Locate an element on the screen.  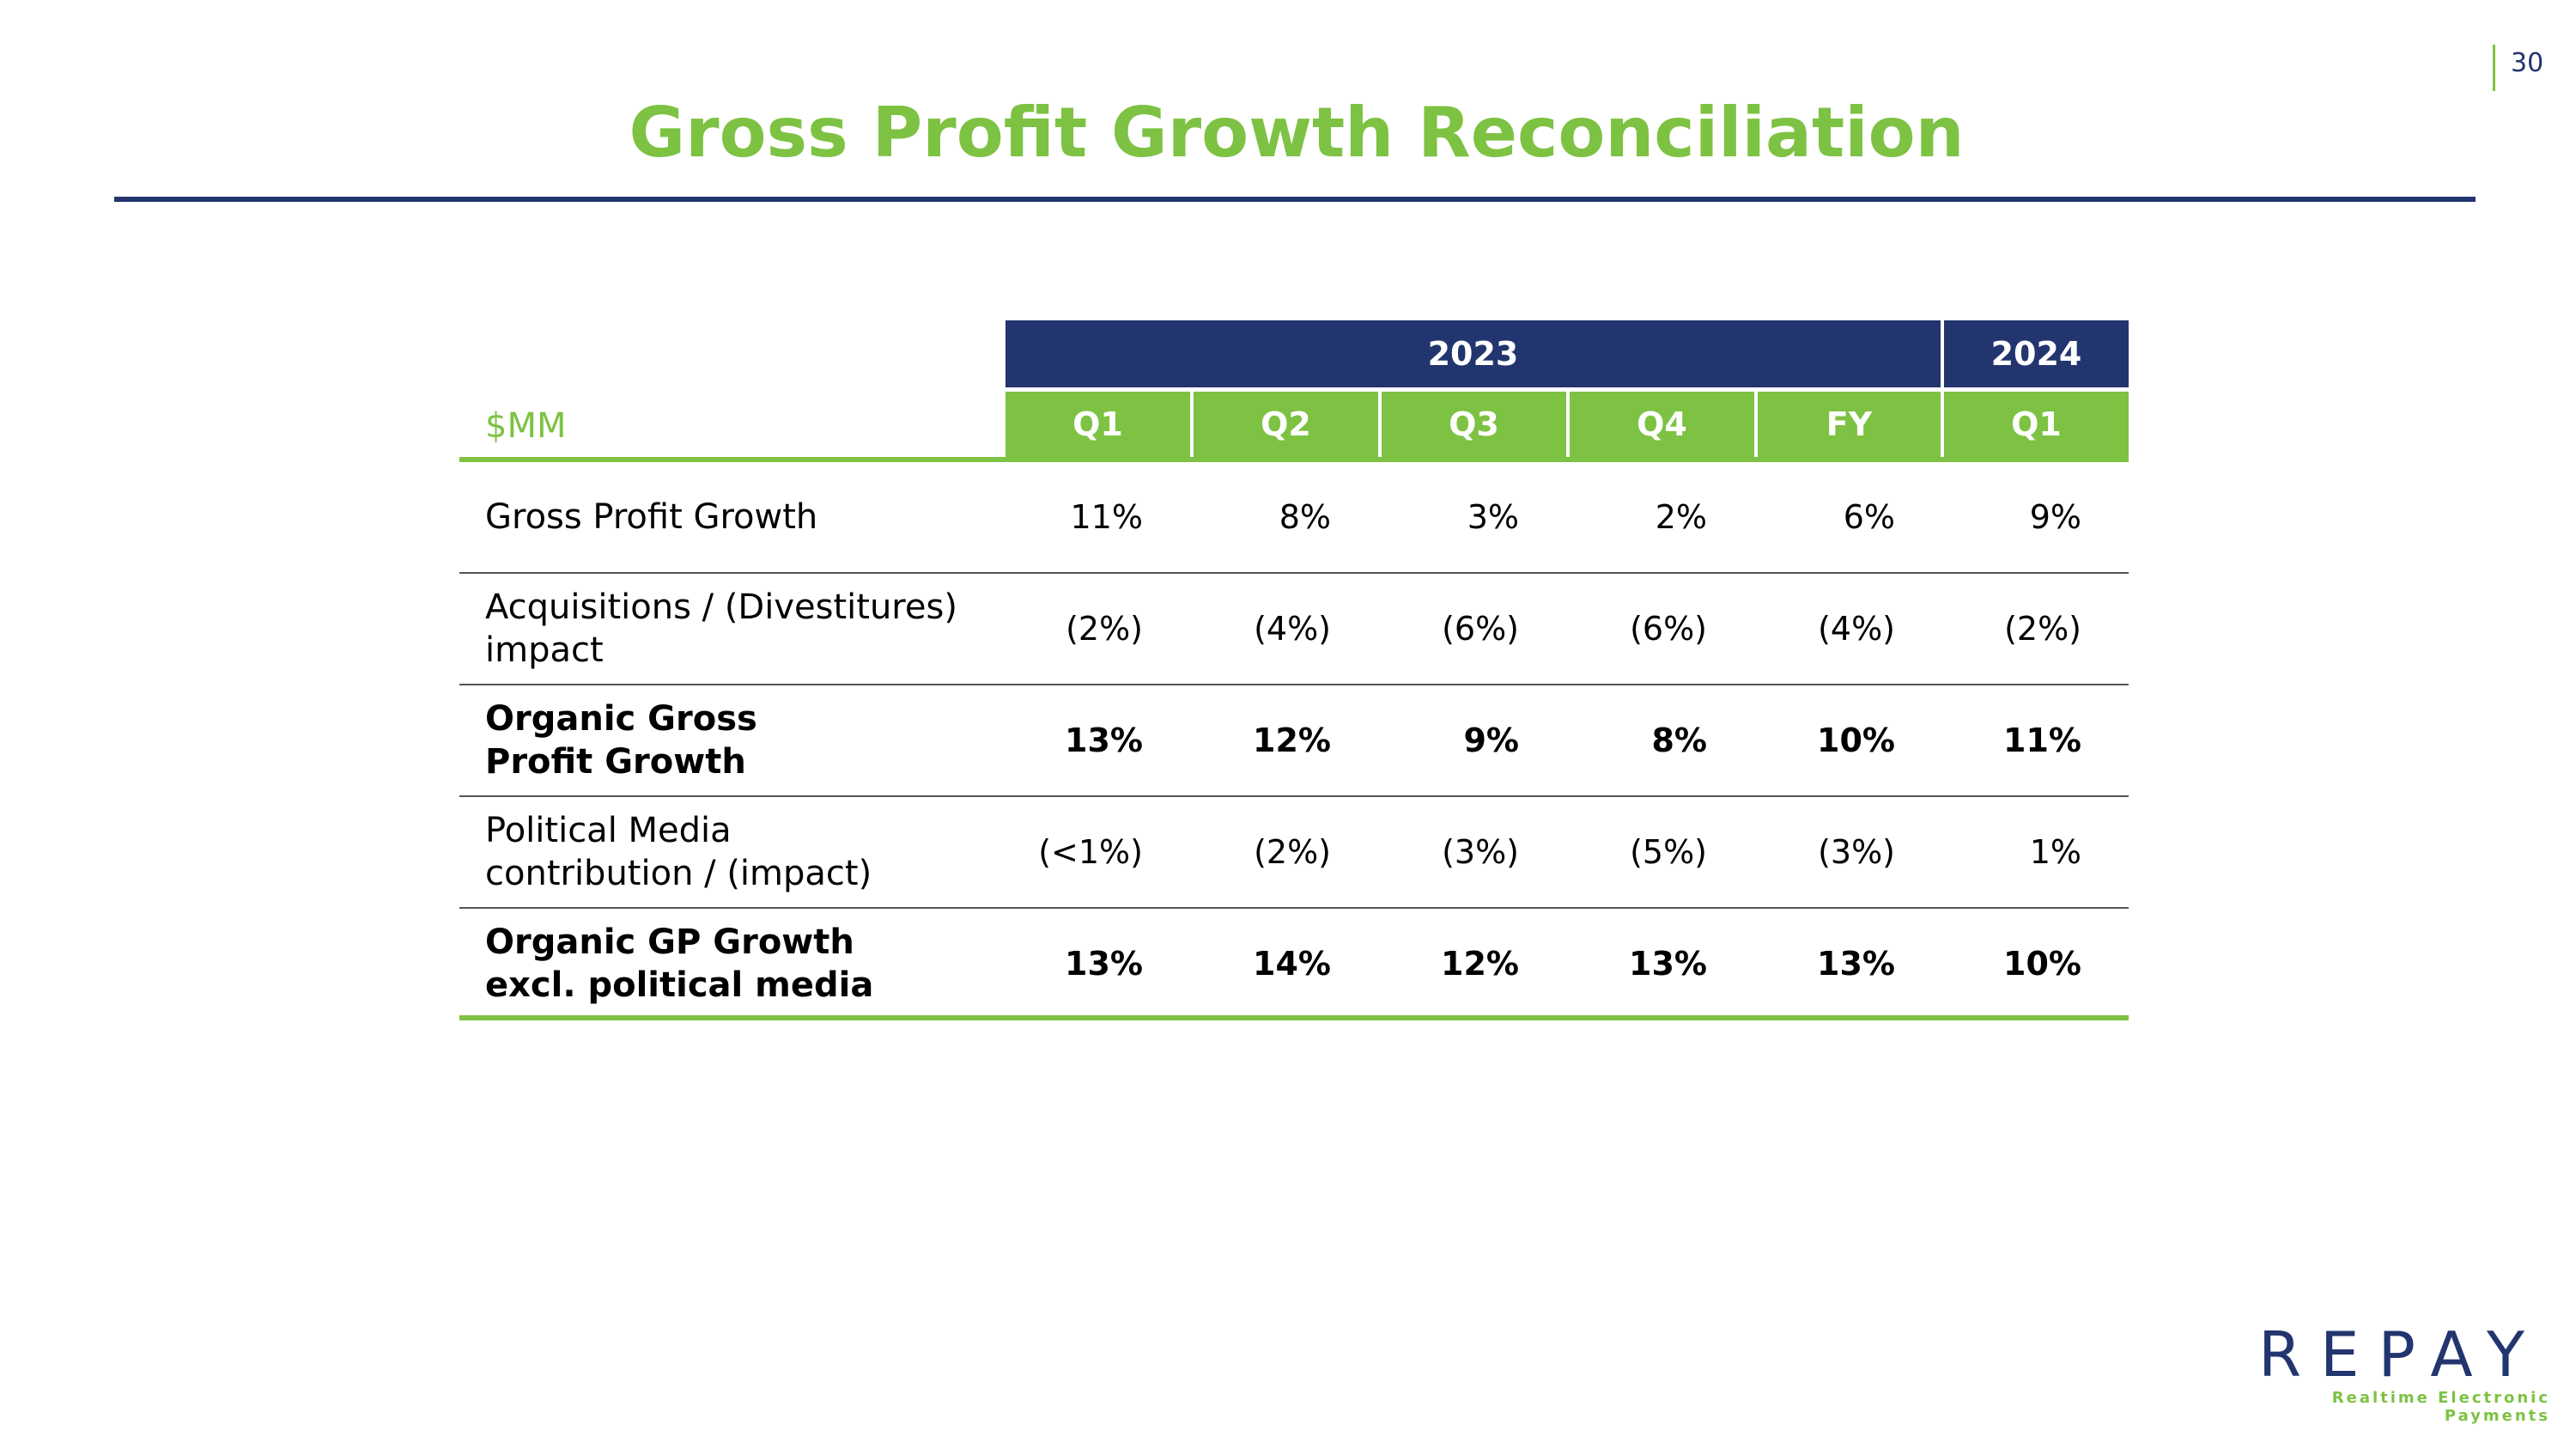
unit-label: $MM is located at coordinates (526, 426).